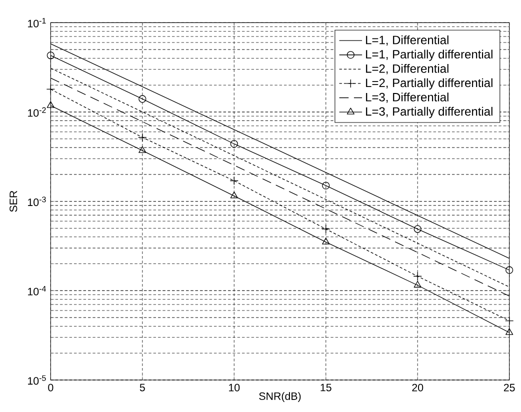  Describe the element at coordinates (280, 397) in the screenshot. I see `x-axis-title: SNR(dB)` at that location.